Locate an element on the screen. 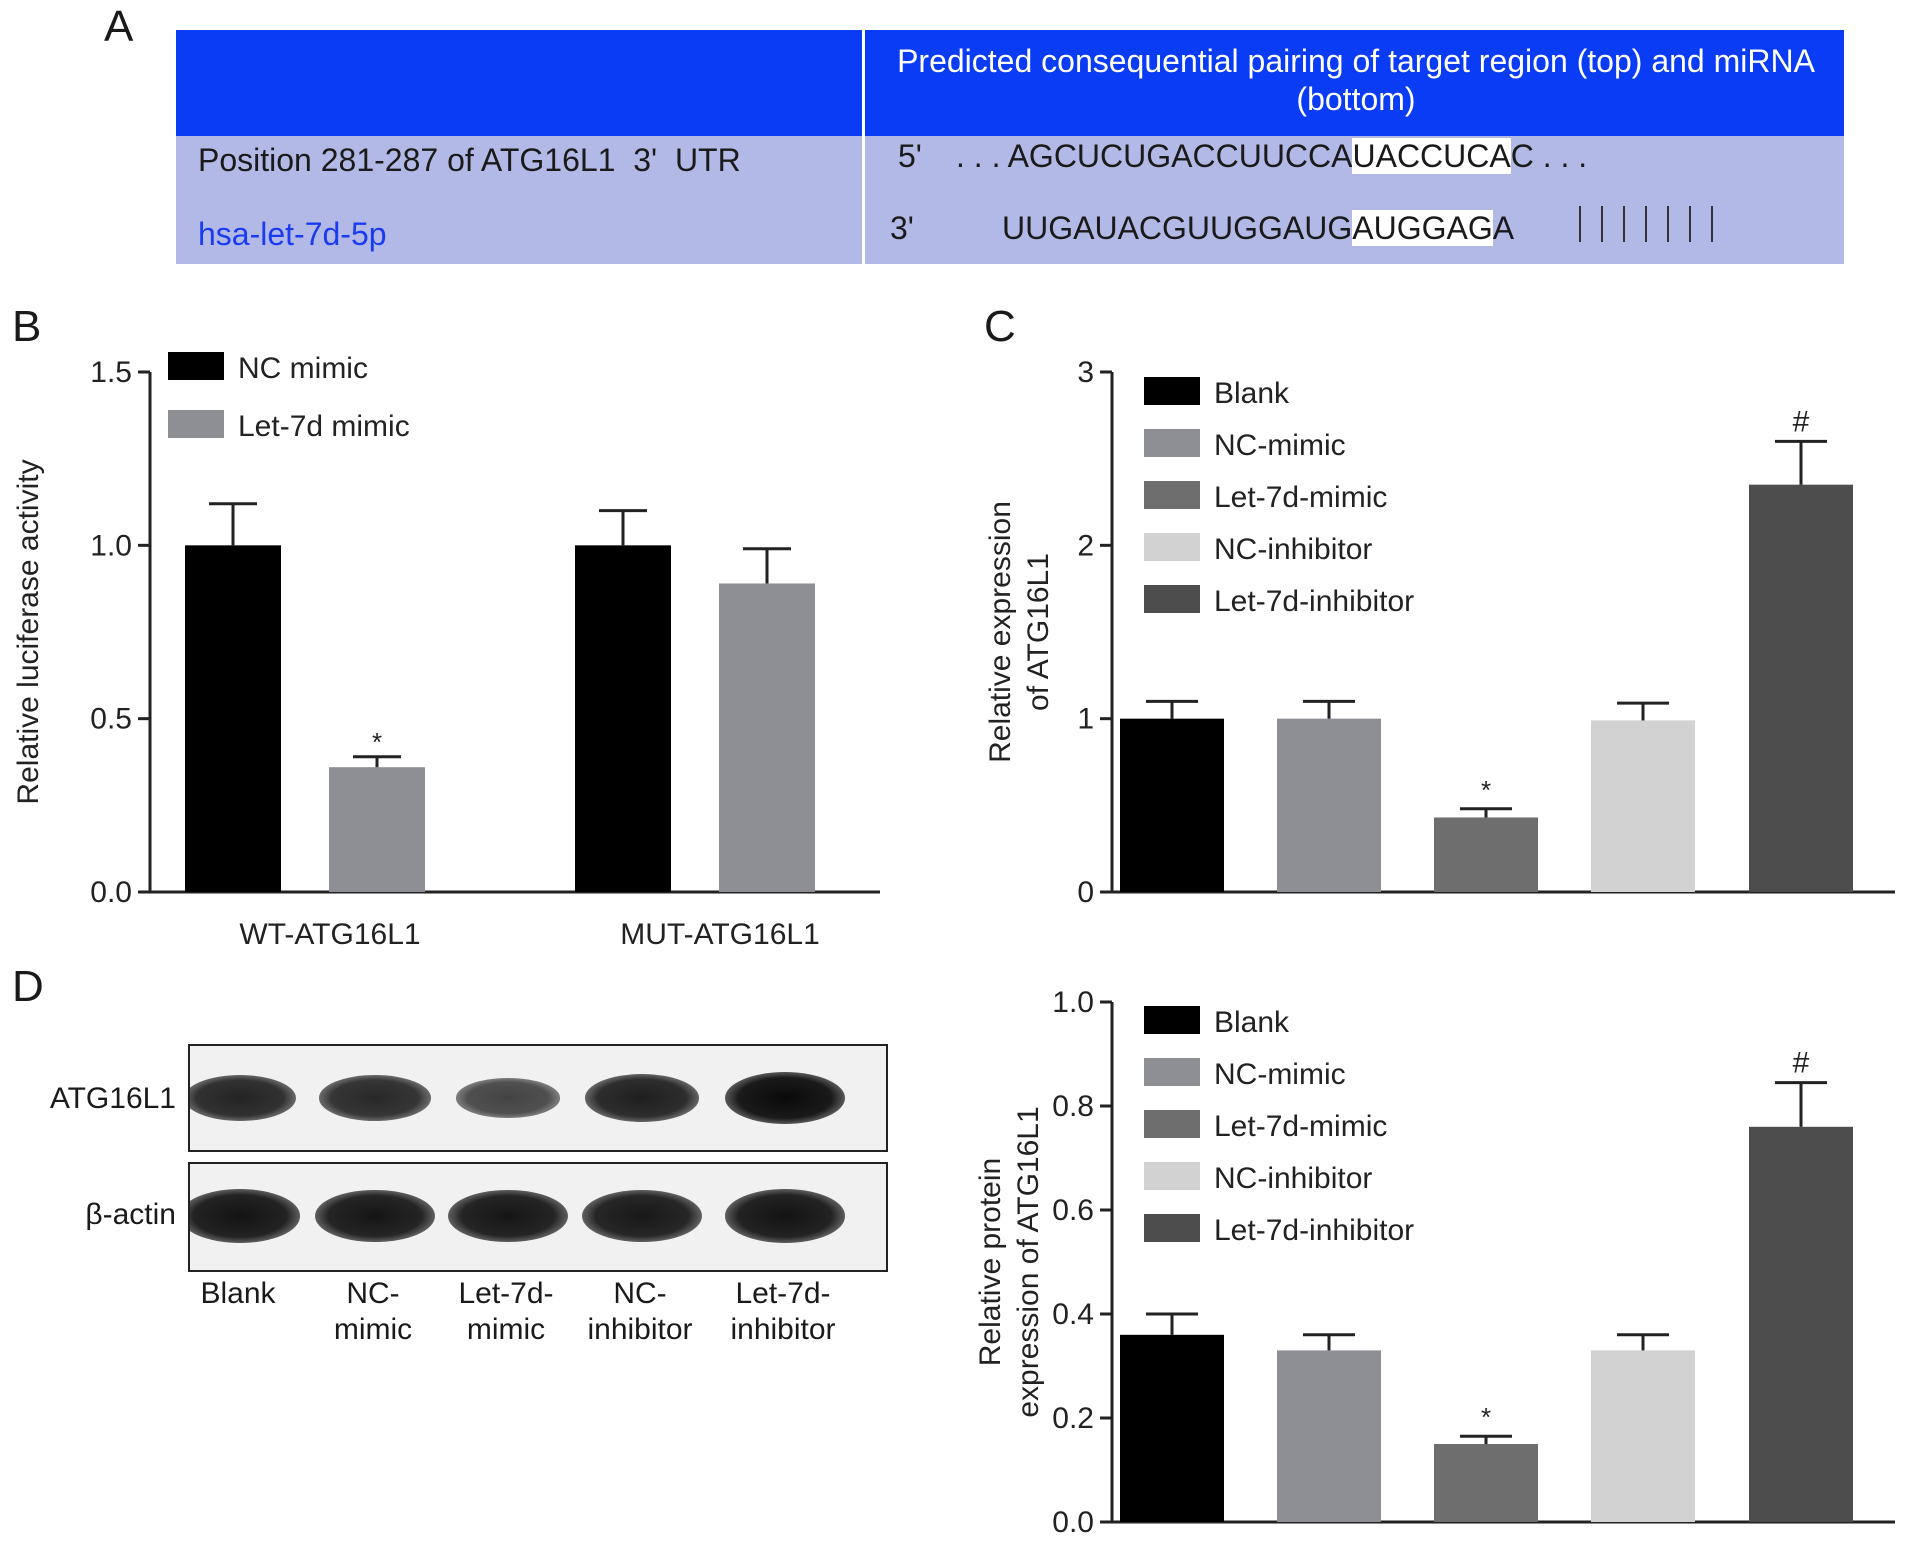 The height and width of the screenshot is (1548, 1913). blot-lane-label: NC- inhibitor is located at coordinates (640, 1311).